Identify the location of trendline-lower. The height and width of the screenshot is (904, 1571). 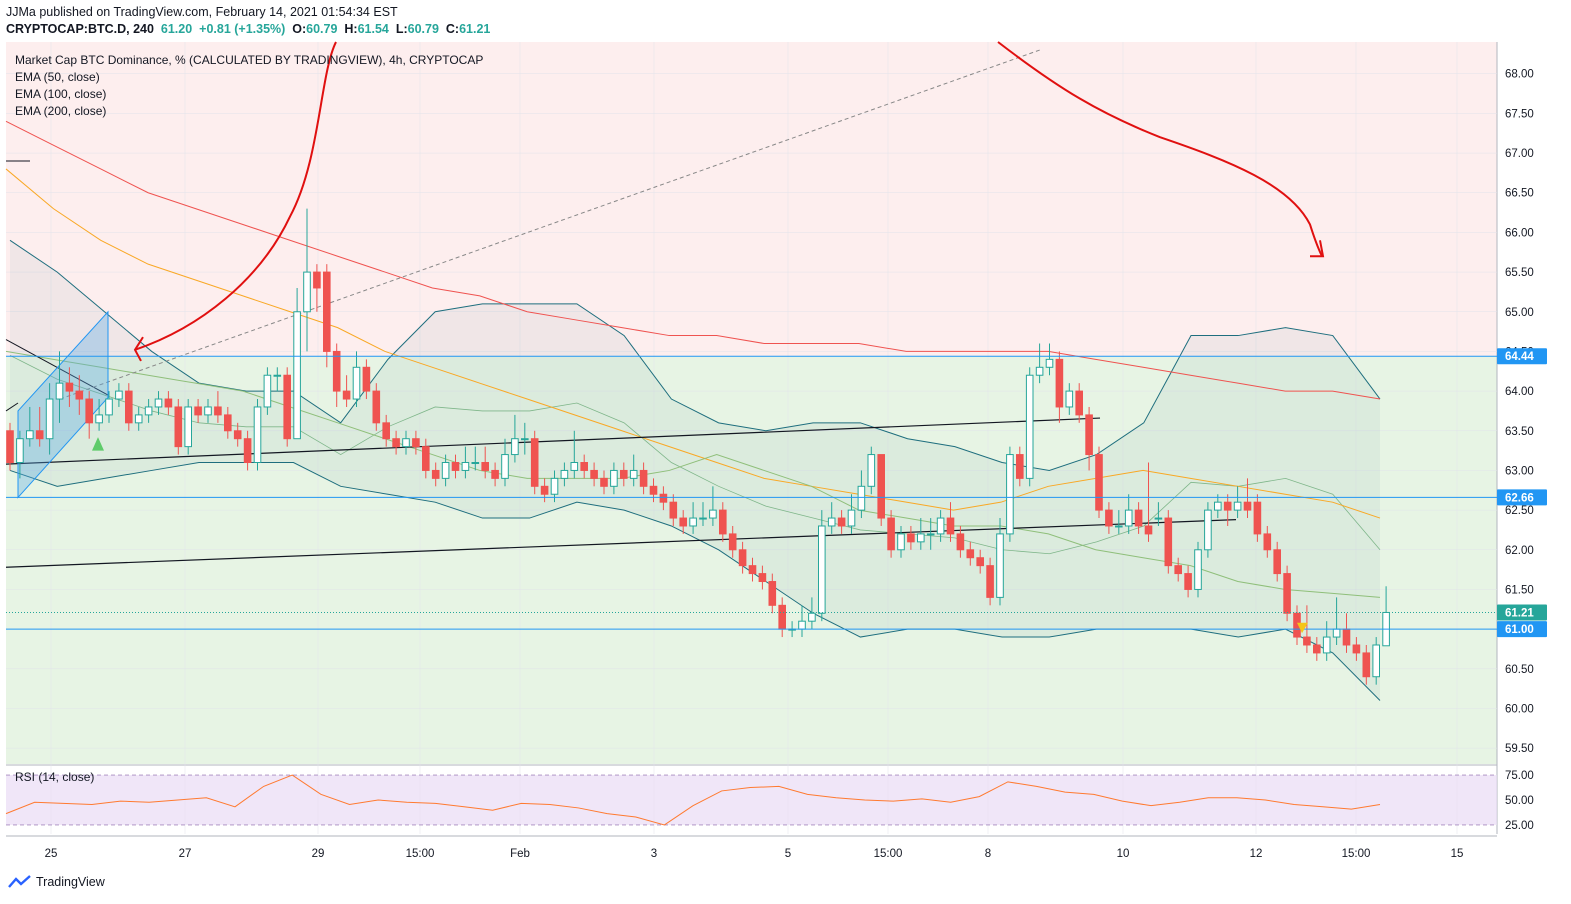
(621, 543).